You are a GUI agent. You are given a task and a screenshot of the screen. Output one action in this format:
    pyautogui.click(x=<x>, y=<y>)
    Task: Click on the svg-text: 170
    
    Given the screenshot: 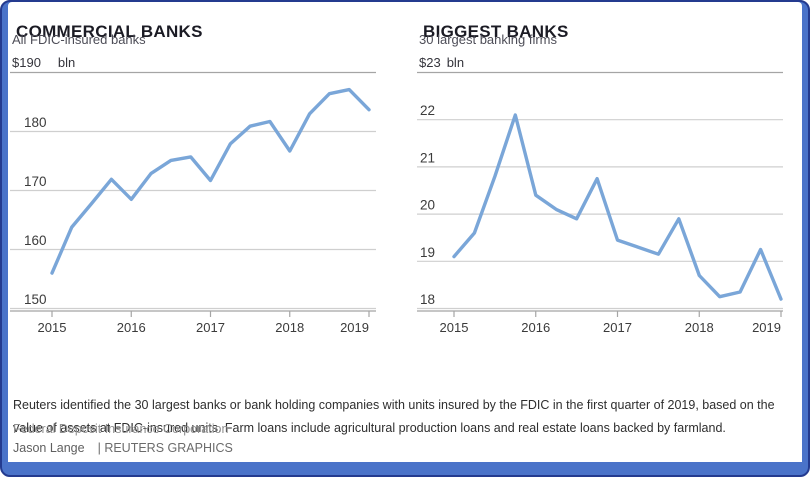 What is the action you would take?
    pyautogui.click(x=35, y=181)
    